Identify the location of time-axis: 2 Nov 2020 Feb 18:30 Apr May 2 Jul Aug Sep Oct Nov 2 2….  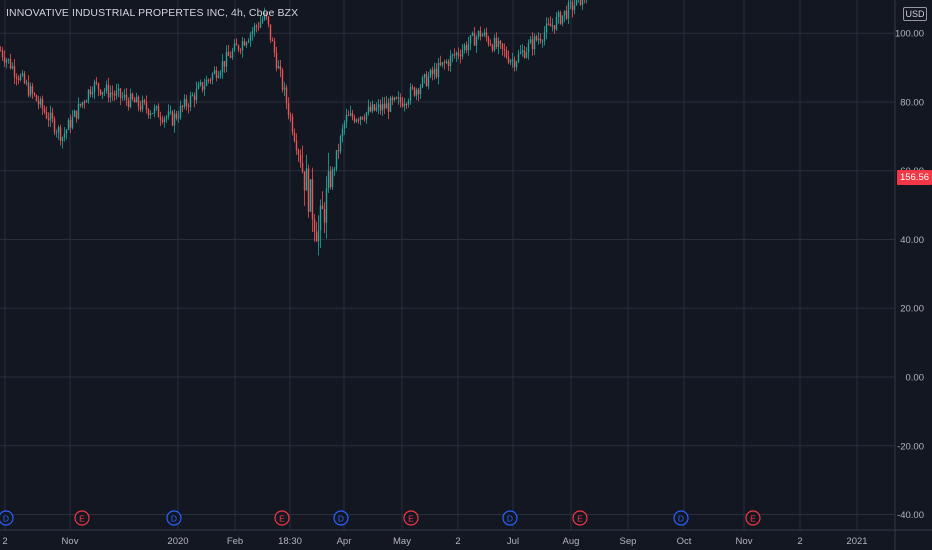
(434, 541).